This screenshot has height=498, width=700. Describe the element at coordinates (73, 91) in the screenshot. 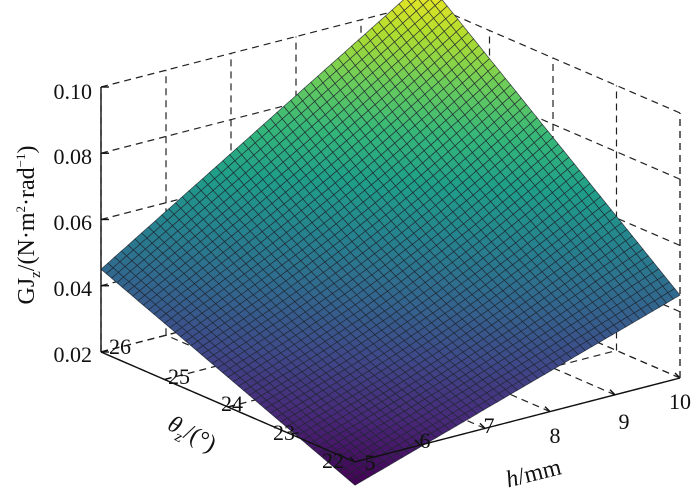

I see `z-tick-label: 0.10` at that location.